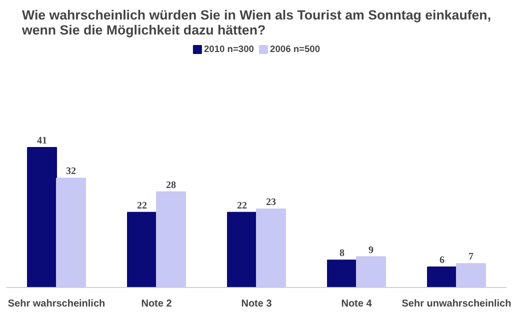 This screenshot has height=312, width=512. What do you see at coordinates (156, 304) in the screenshot?
I see `x-tick-label: Note 2` at bounding box center [156, 304].